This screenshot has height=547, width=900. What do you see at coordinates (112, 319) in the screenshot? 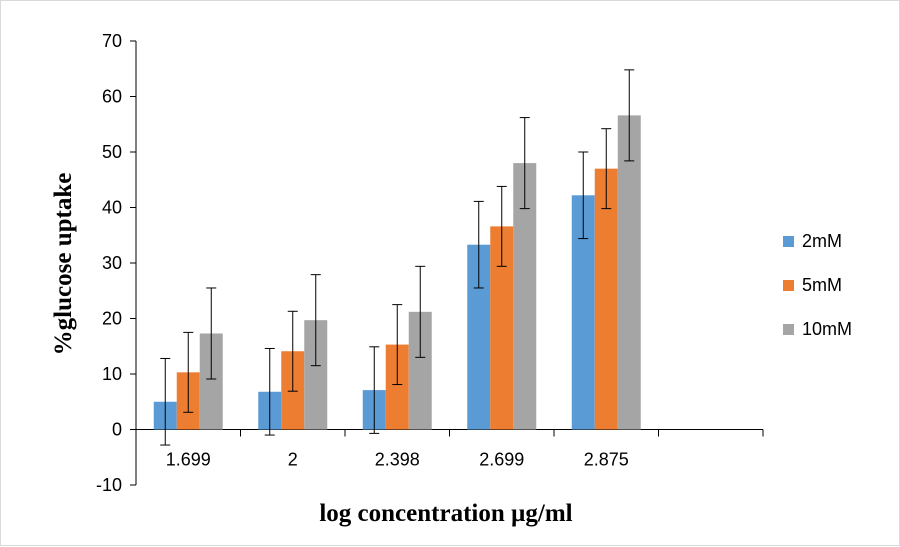
I see `y-tick-label: 20` at bounding box center [112, 319].